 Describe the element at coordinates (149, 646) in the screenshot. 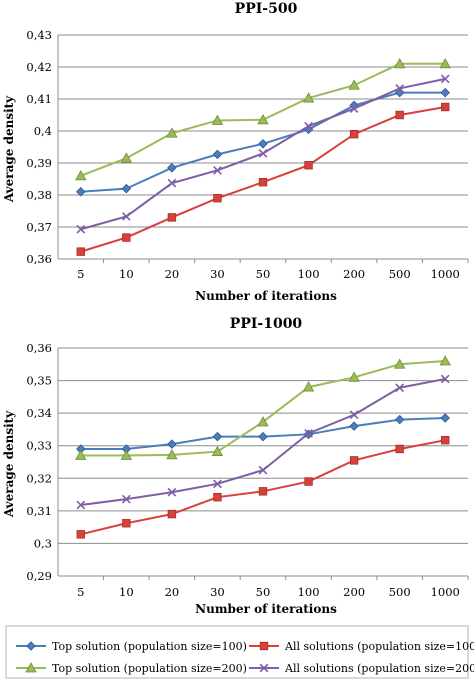

I see `legend-label: Top solution (population size=100)` at that location.